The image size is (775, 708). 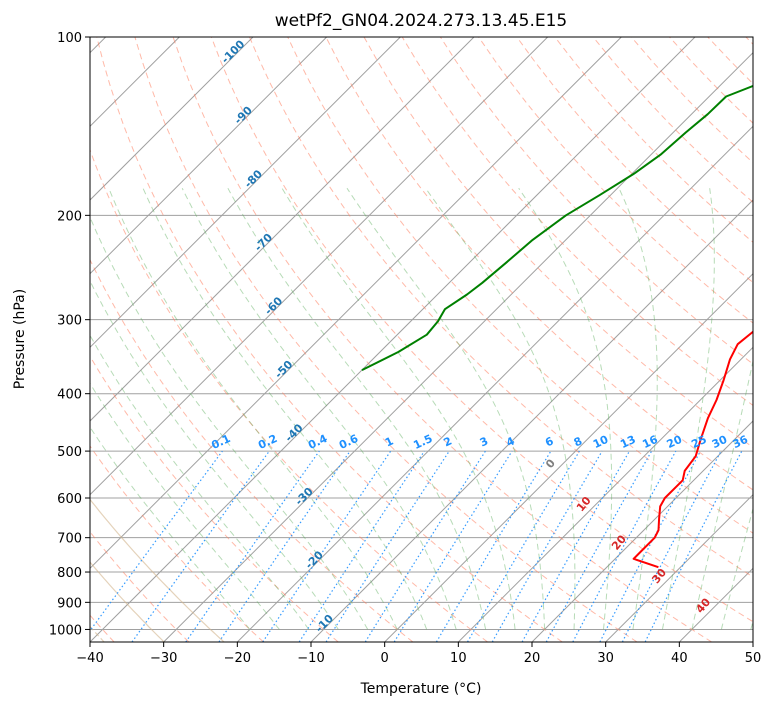 What do you see at coordinates (627, 442) in the screenshot?
I see `mixing-ratio-label: 13` at bounding box center [627, 442].